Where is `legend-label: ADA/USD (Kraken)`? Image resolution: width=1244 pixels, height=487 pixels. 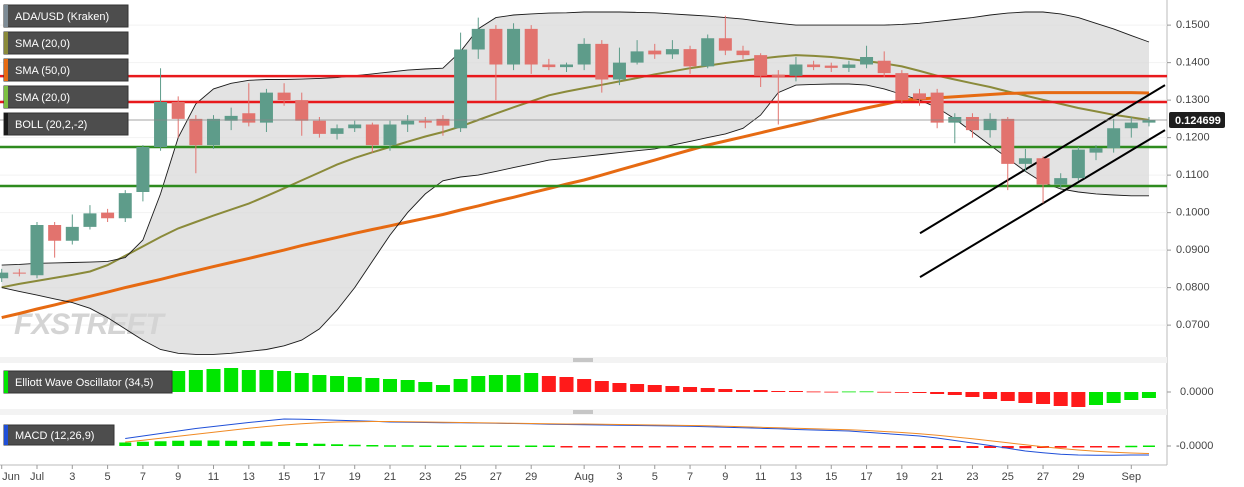
legend-label: ADA/USD (Kraken) is located at coordinates (62, 17).